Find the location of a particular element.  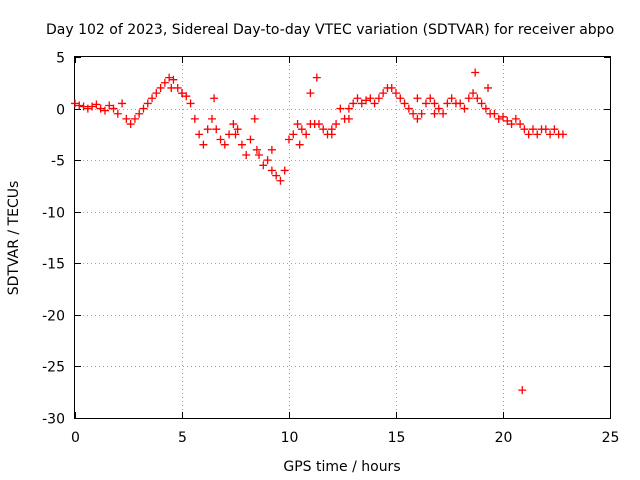

x-tick-label: 5 is located at coordinates (182, 438).